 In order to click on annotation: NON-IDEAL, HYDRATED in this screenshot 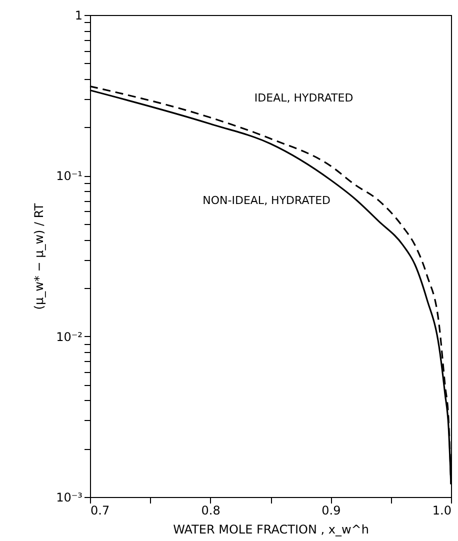, I will do `click(266, 201)`.